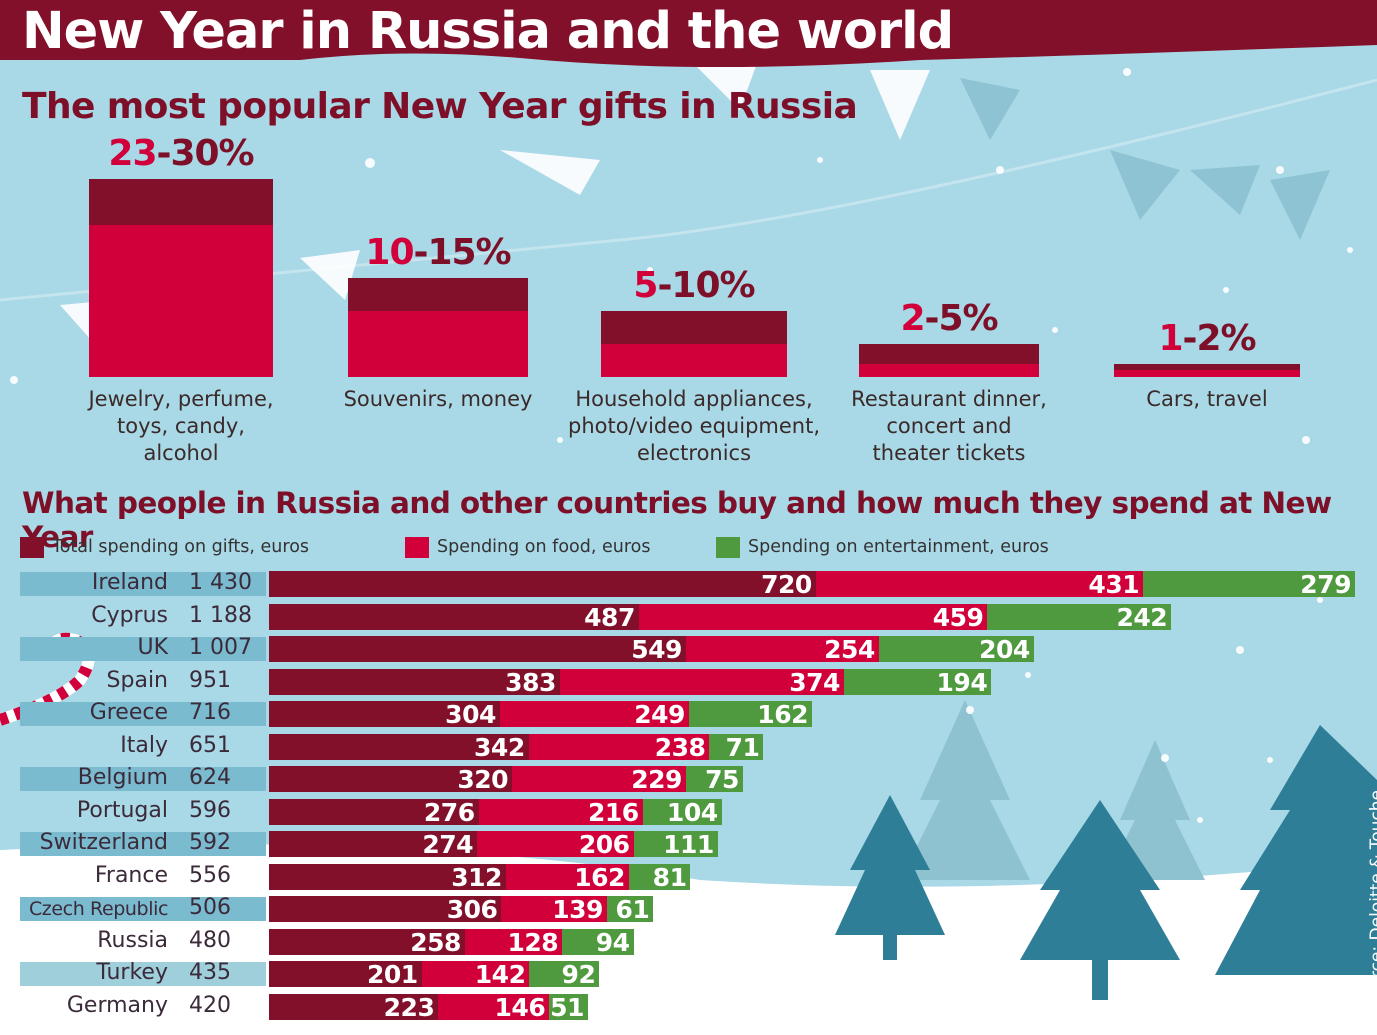 The width and height of the screenshot is (1377, 1035). Describe the element at coordinates (472, 909) in the screenshot. I see `bar-value-gifts: 306` at that location.